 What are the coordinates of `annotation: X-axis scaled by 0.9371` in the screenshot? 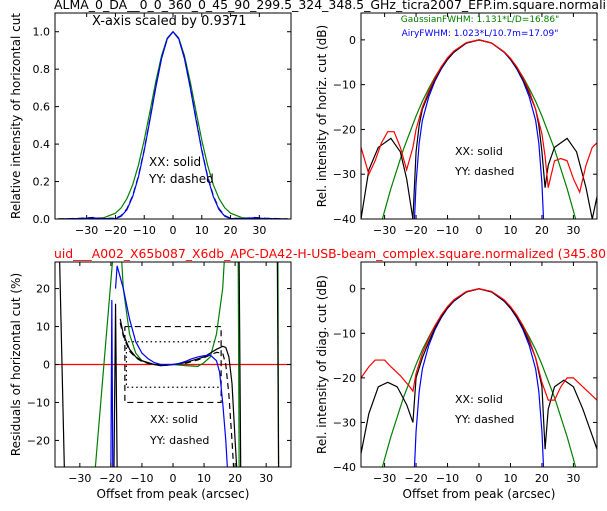 It's located at (169, 21).